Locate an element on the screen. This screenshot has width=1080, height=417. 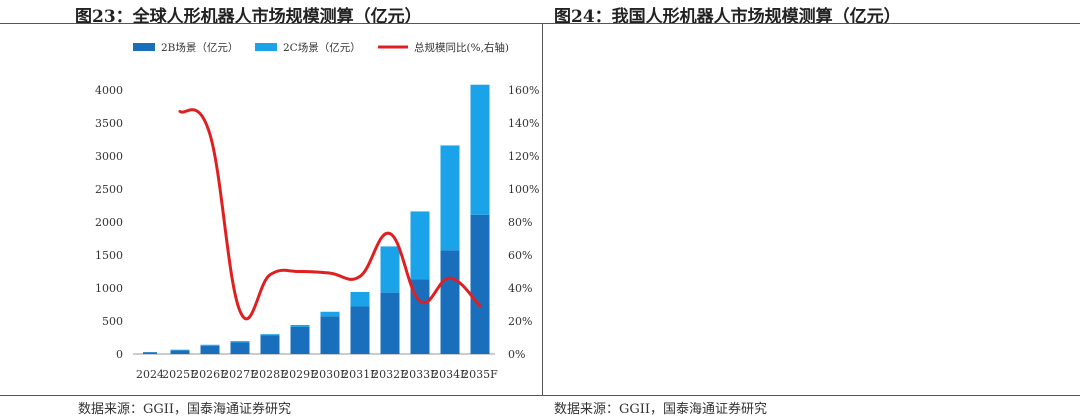
chart-title: 图23：全球人形机器人市场规模测算（亿元） is located at coordinates (248, 17).